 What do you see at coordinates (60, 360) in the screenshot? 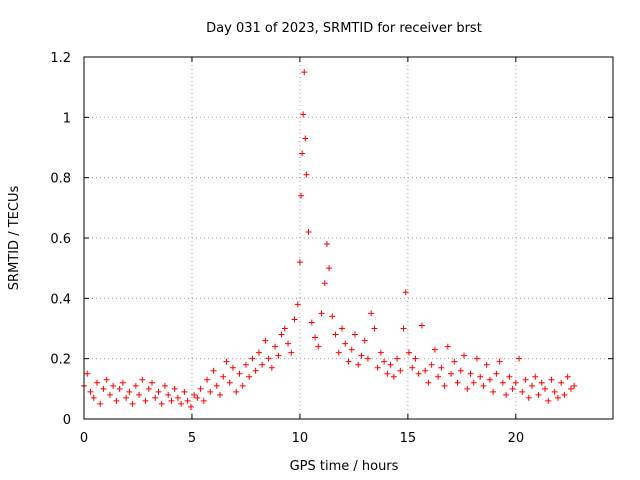
I see `y-tick-label: 0.2` at bounding box center [60, 360].